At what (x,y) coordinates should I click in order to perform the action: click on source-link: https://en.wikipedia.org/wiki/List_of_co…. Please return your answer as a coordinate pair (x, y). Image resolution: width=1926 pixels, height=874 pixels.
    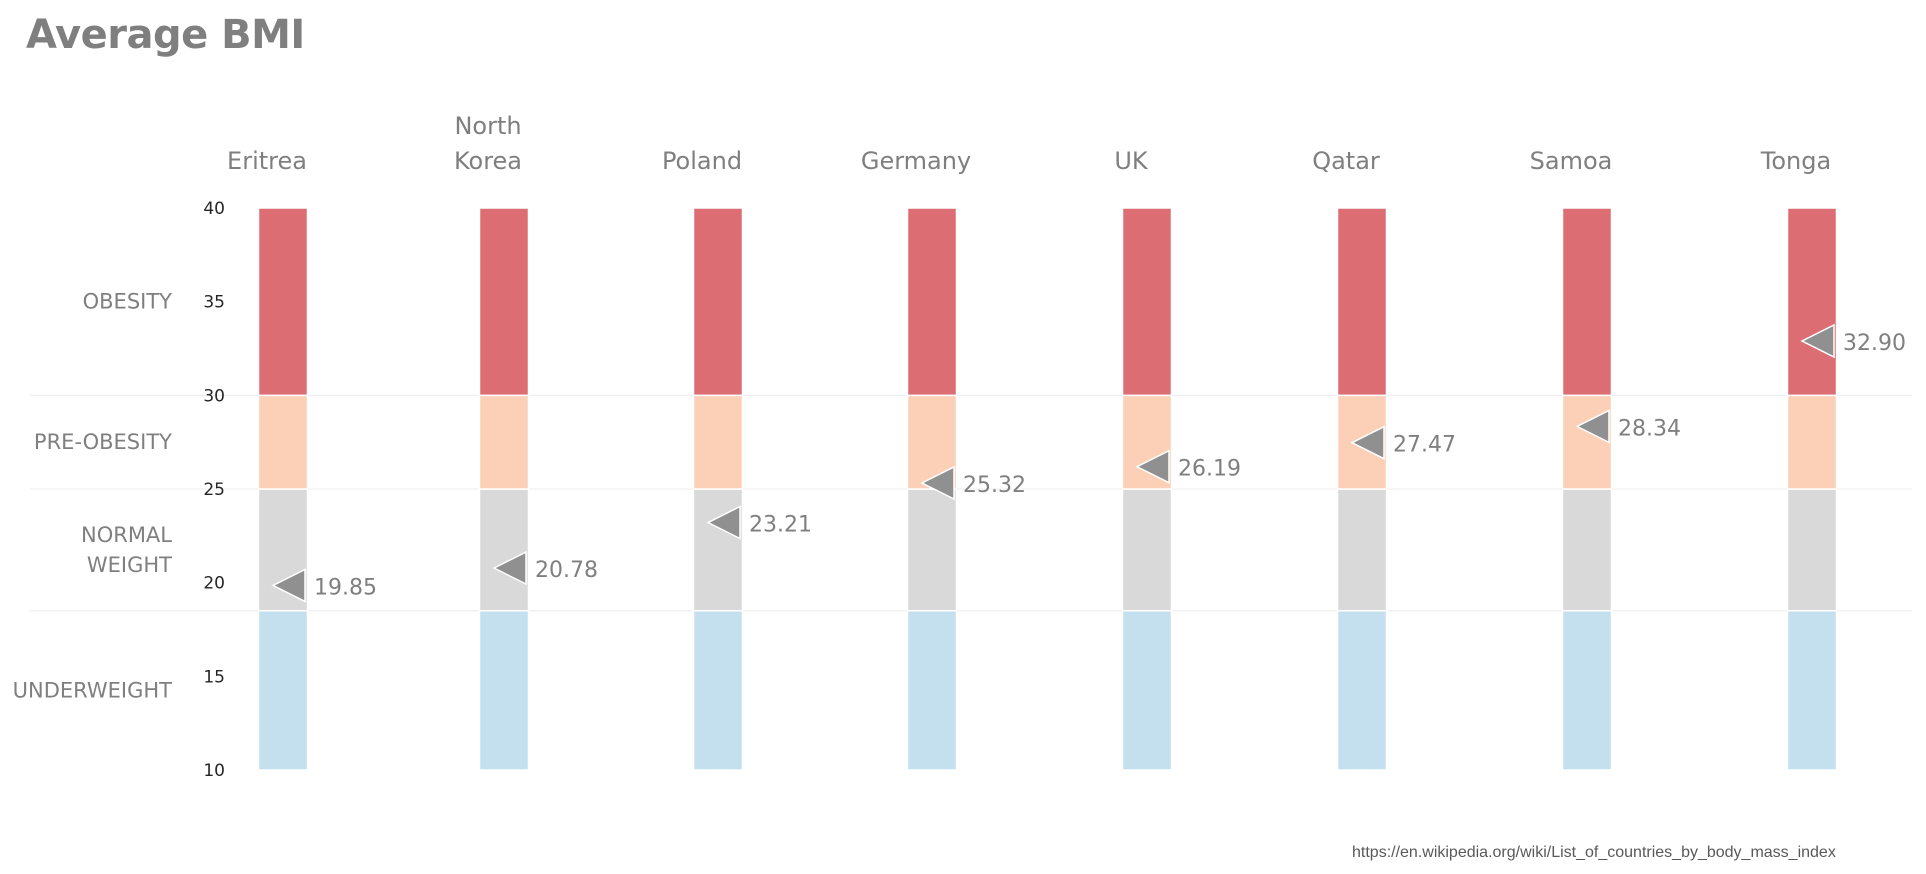
    Looking at the image, I should click on (1594, 852).